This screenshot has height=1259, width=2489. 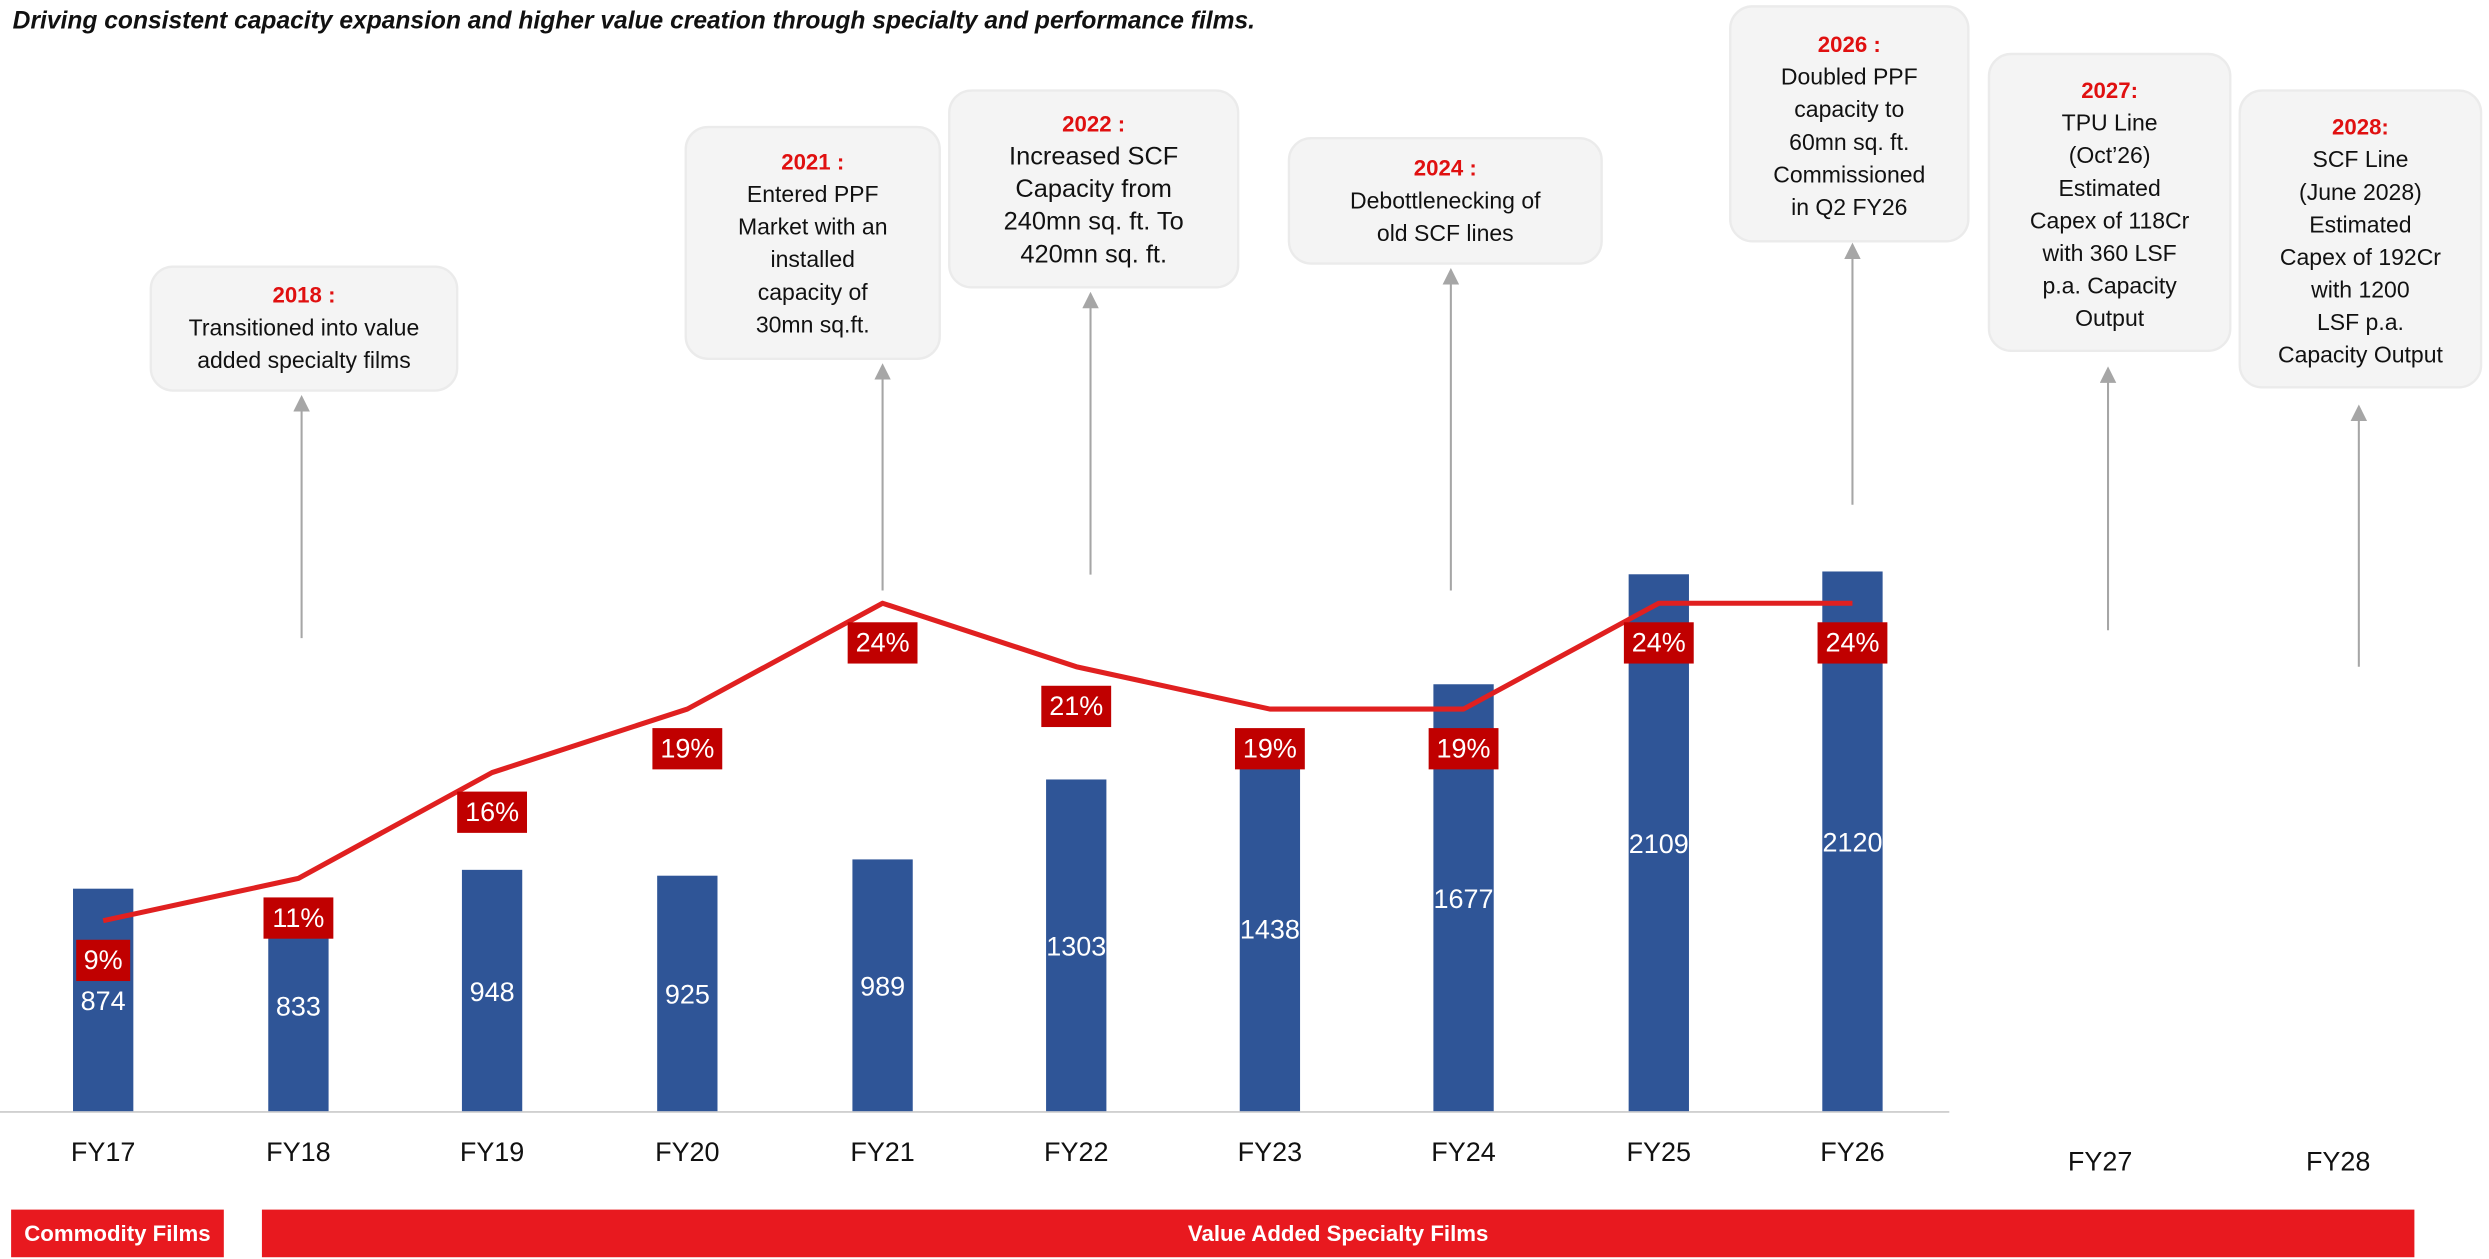 What do you see at coordinates (1463, 1152) in the screenshot?
I see `x-tick-label: FY24` at bounding box center [1463, 1152].